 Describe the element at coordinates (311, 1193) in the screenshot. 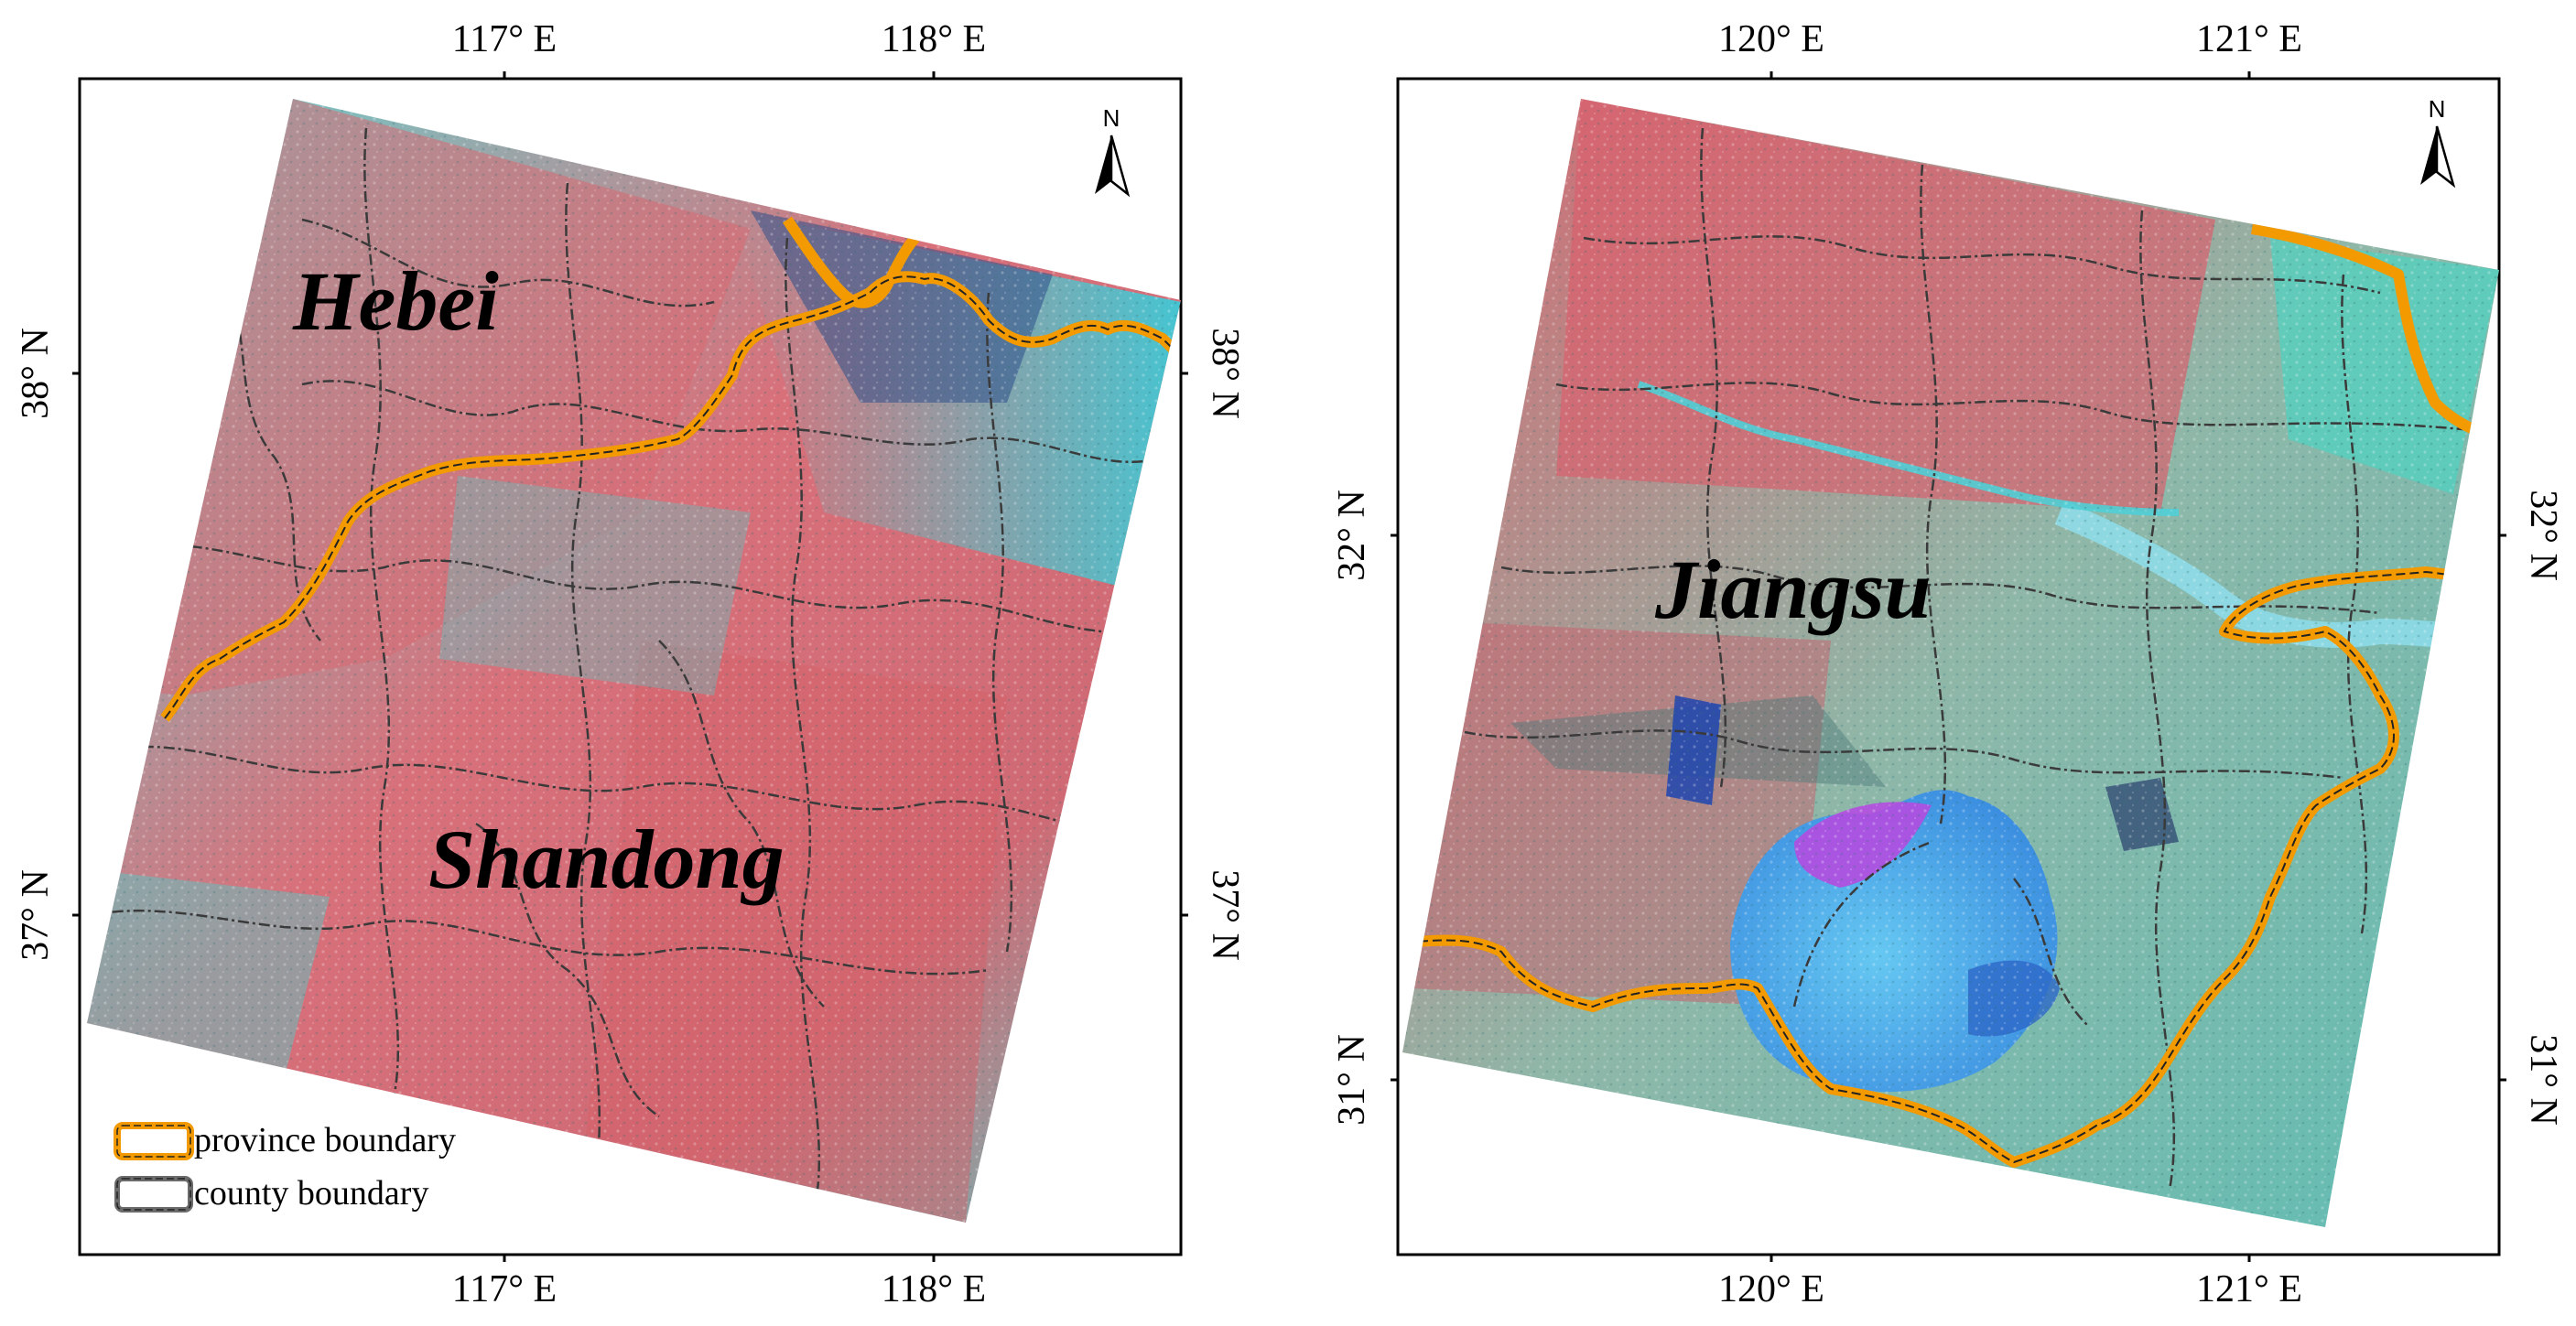

I see `legend-county-label: county boundary` at that location.